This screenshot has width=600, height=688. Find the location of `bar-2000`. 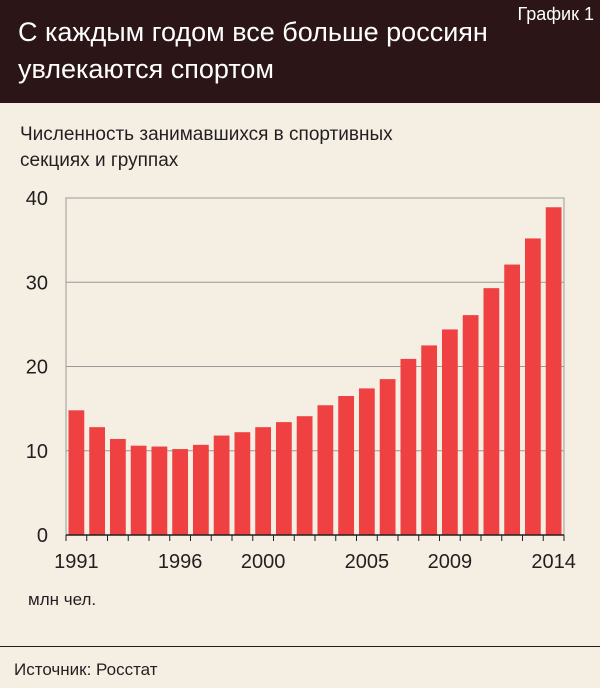

bar-2000 is located at coordinates (263, 481).